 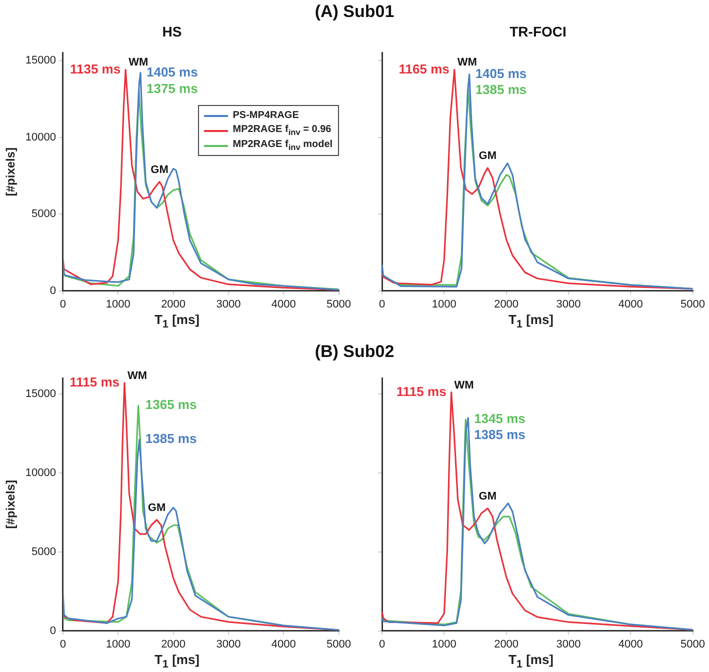 I want to click on annotation: 1345 ms, so click(x=500, y=418).